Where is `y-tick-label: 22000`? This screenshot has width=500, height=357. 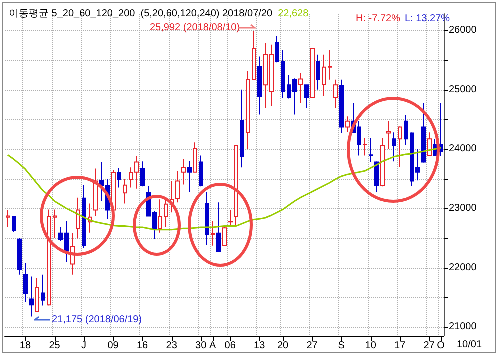
y-tick-label: 22000 is located at coordinates (463, 268).